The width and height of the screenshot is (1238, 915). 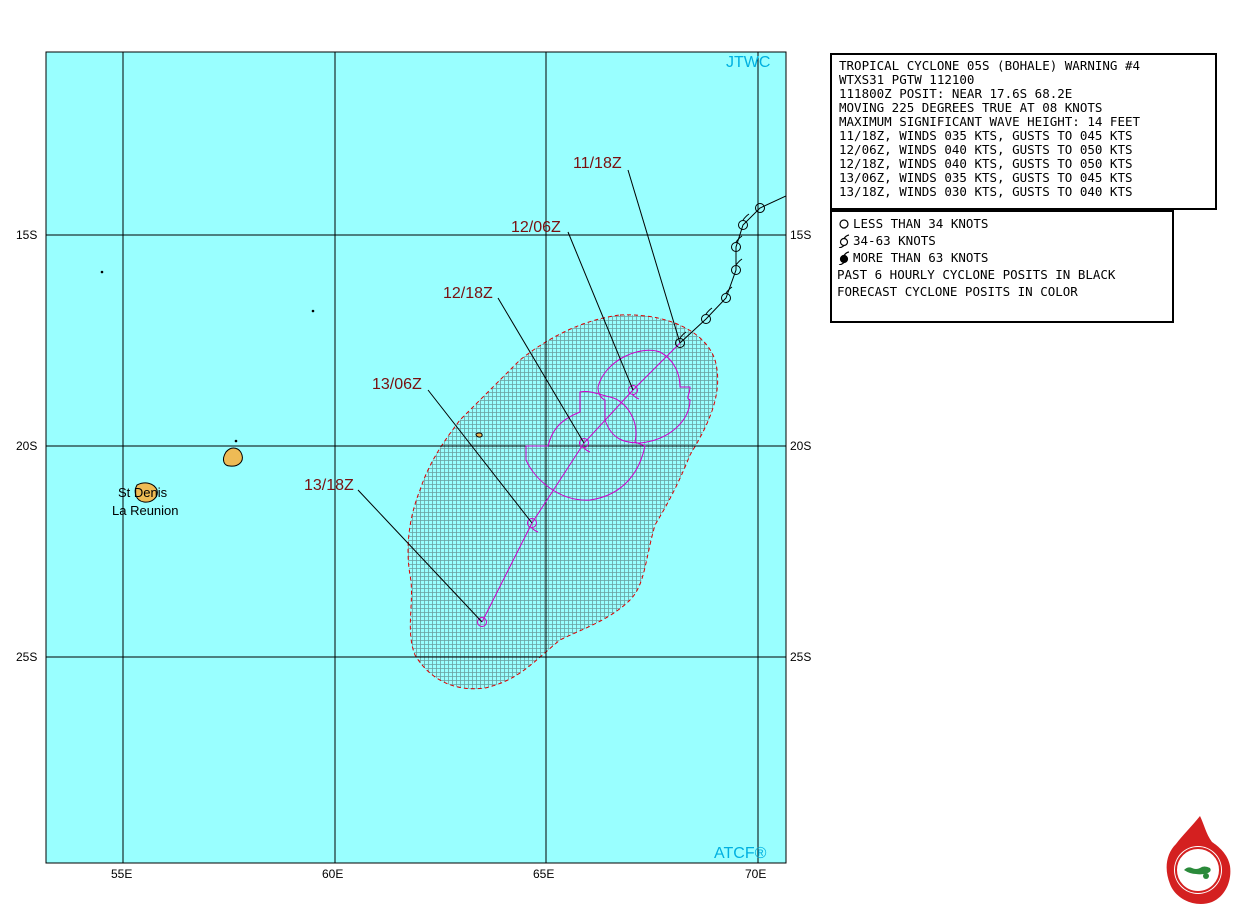 What do you see at coordinates (956, 93) in the screenshot?
I see `warning-line: 111800Z POSIT: NEAR 17.6S 68.2E` at bounding box center [956, 93].